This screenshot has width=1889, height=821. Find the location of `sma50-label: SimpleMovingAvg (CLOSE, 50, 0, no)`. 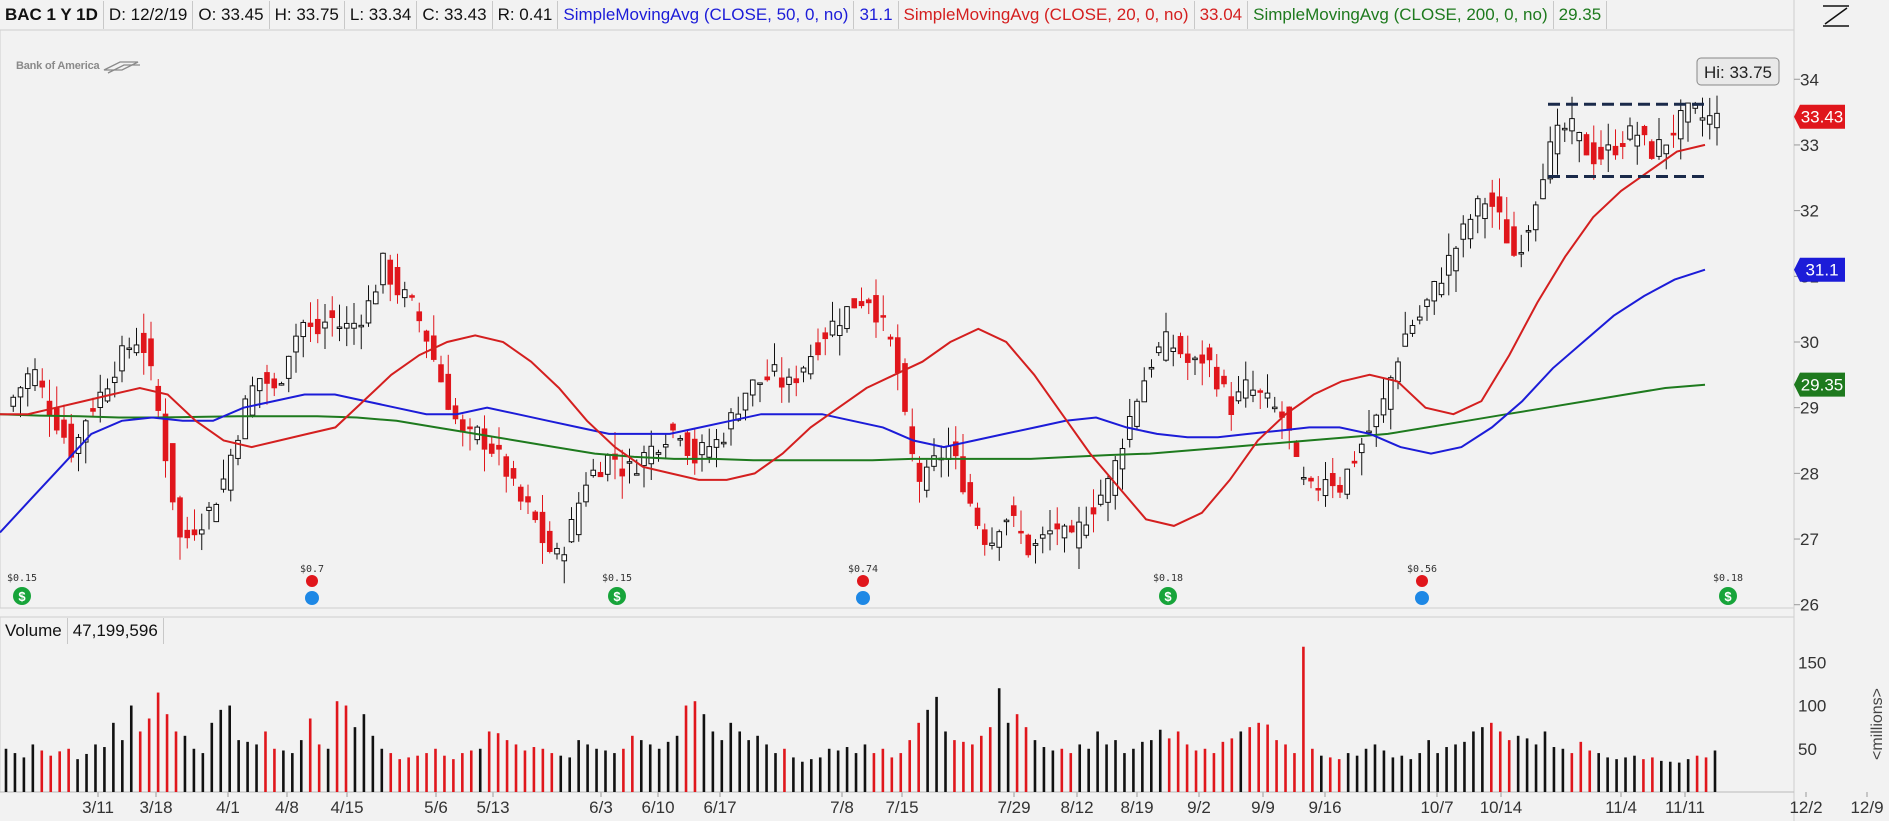

sma50-label: SimpleMovingAvg (CLOSE, 50, 0, no) is located at coordinates (706, 15).